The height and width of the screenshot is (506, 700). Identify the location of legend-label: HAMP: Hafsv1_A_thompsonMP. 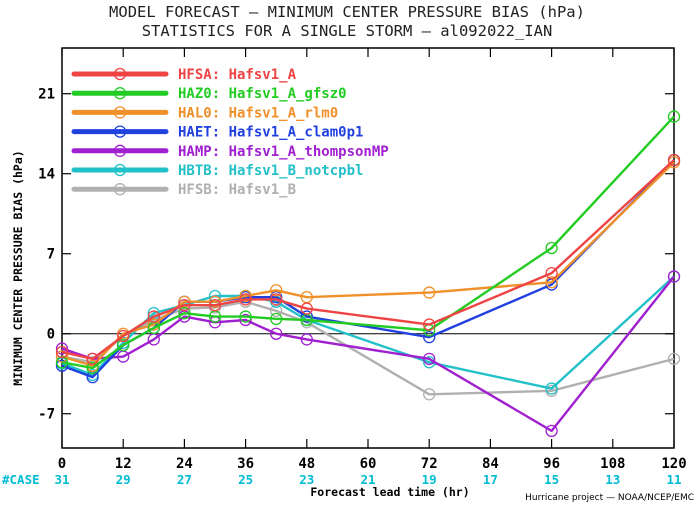
(283, 152).